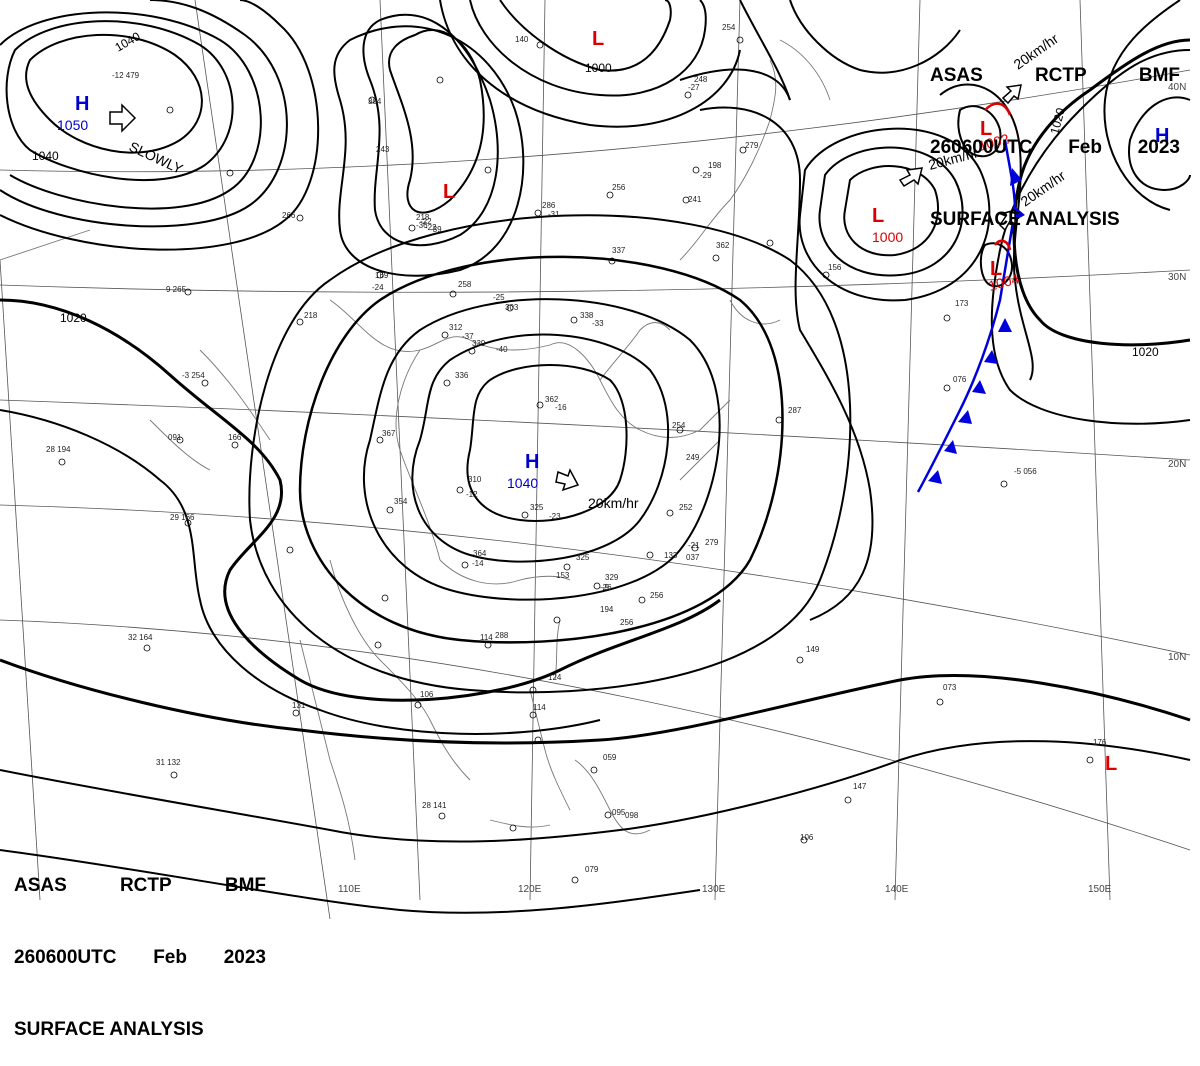 The image size is (1200, 1066). I want to click on station-value: 266, so click(289, 215).